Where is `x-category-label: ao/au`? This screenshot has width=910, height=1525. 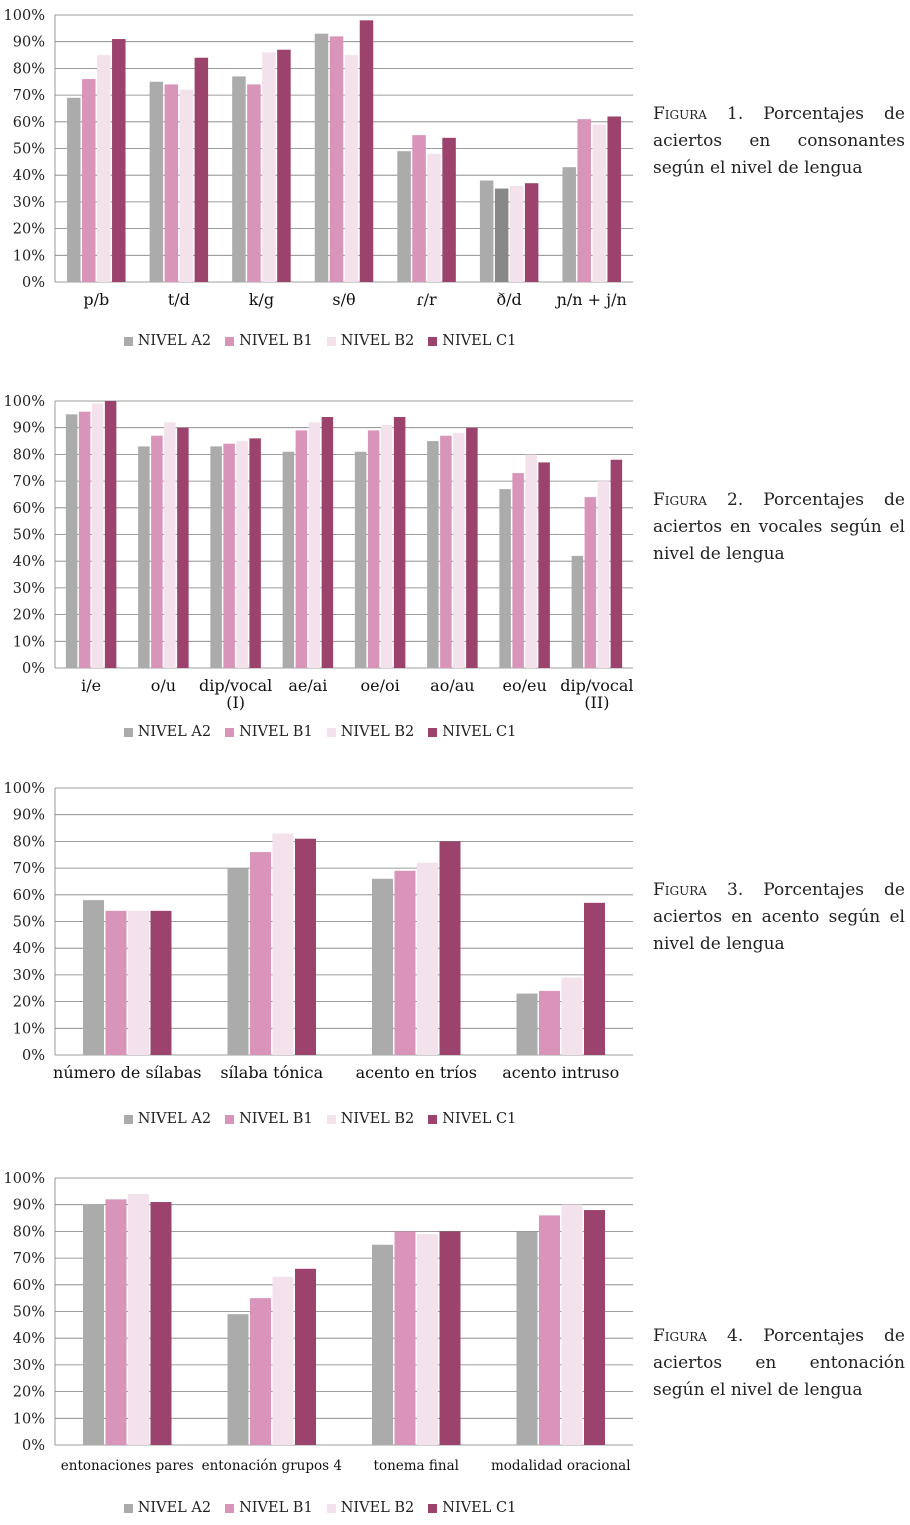 x-category-label: ao/au is located at coordinates (452, 685).